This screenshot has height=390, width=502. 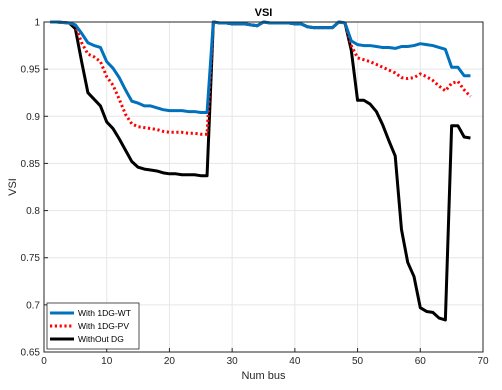 I want to click on y-tick-label: 0.65, so click(x=31, y=353).